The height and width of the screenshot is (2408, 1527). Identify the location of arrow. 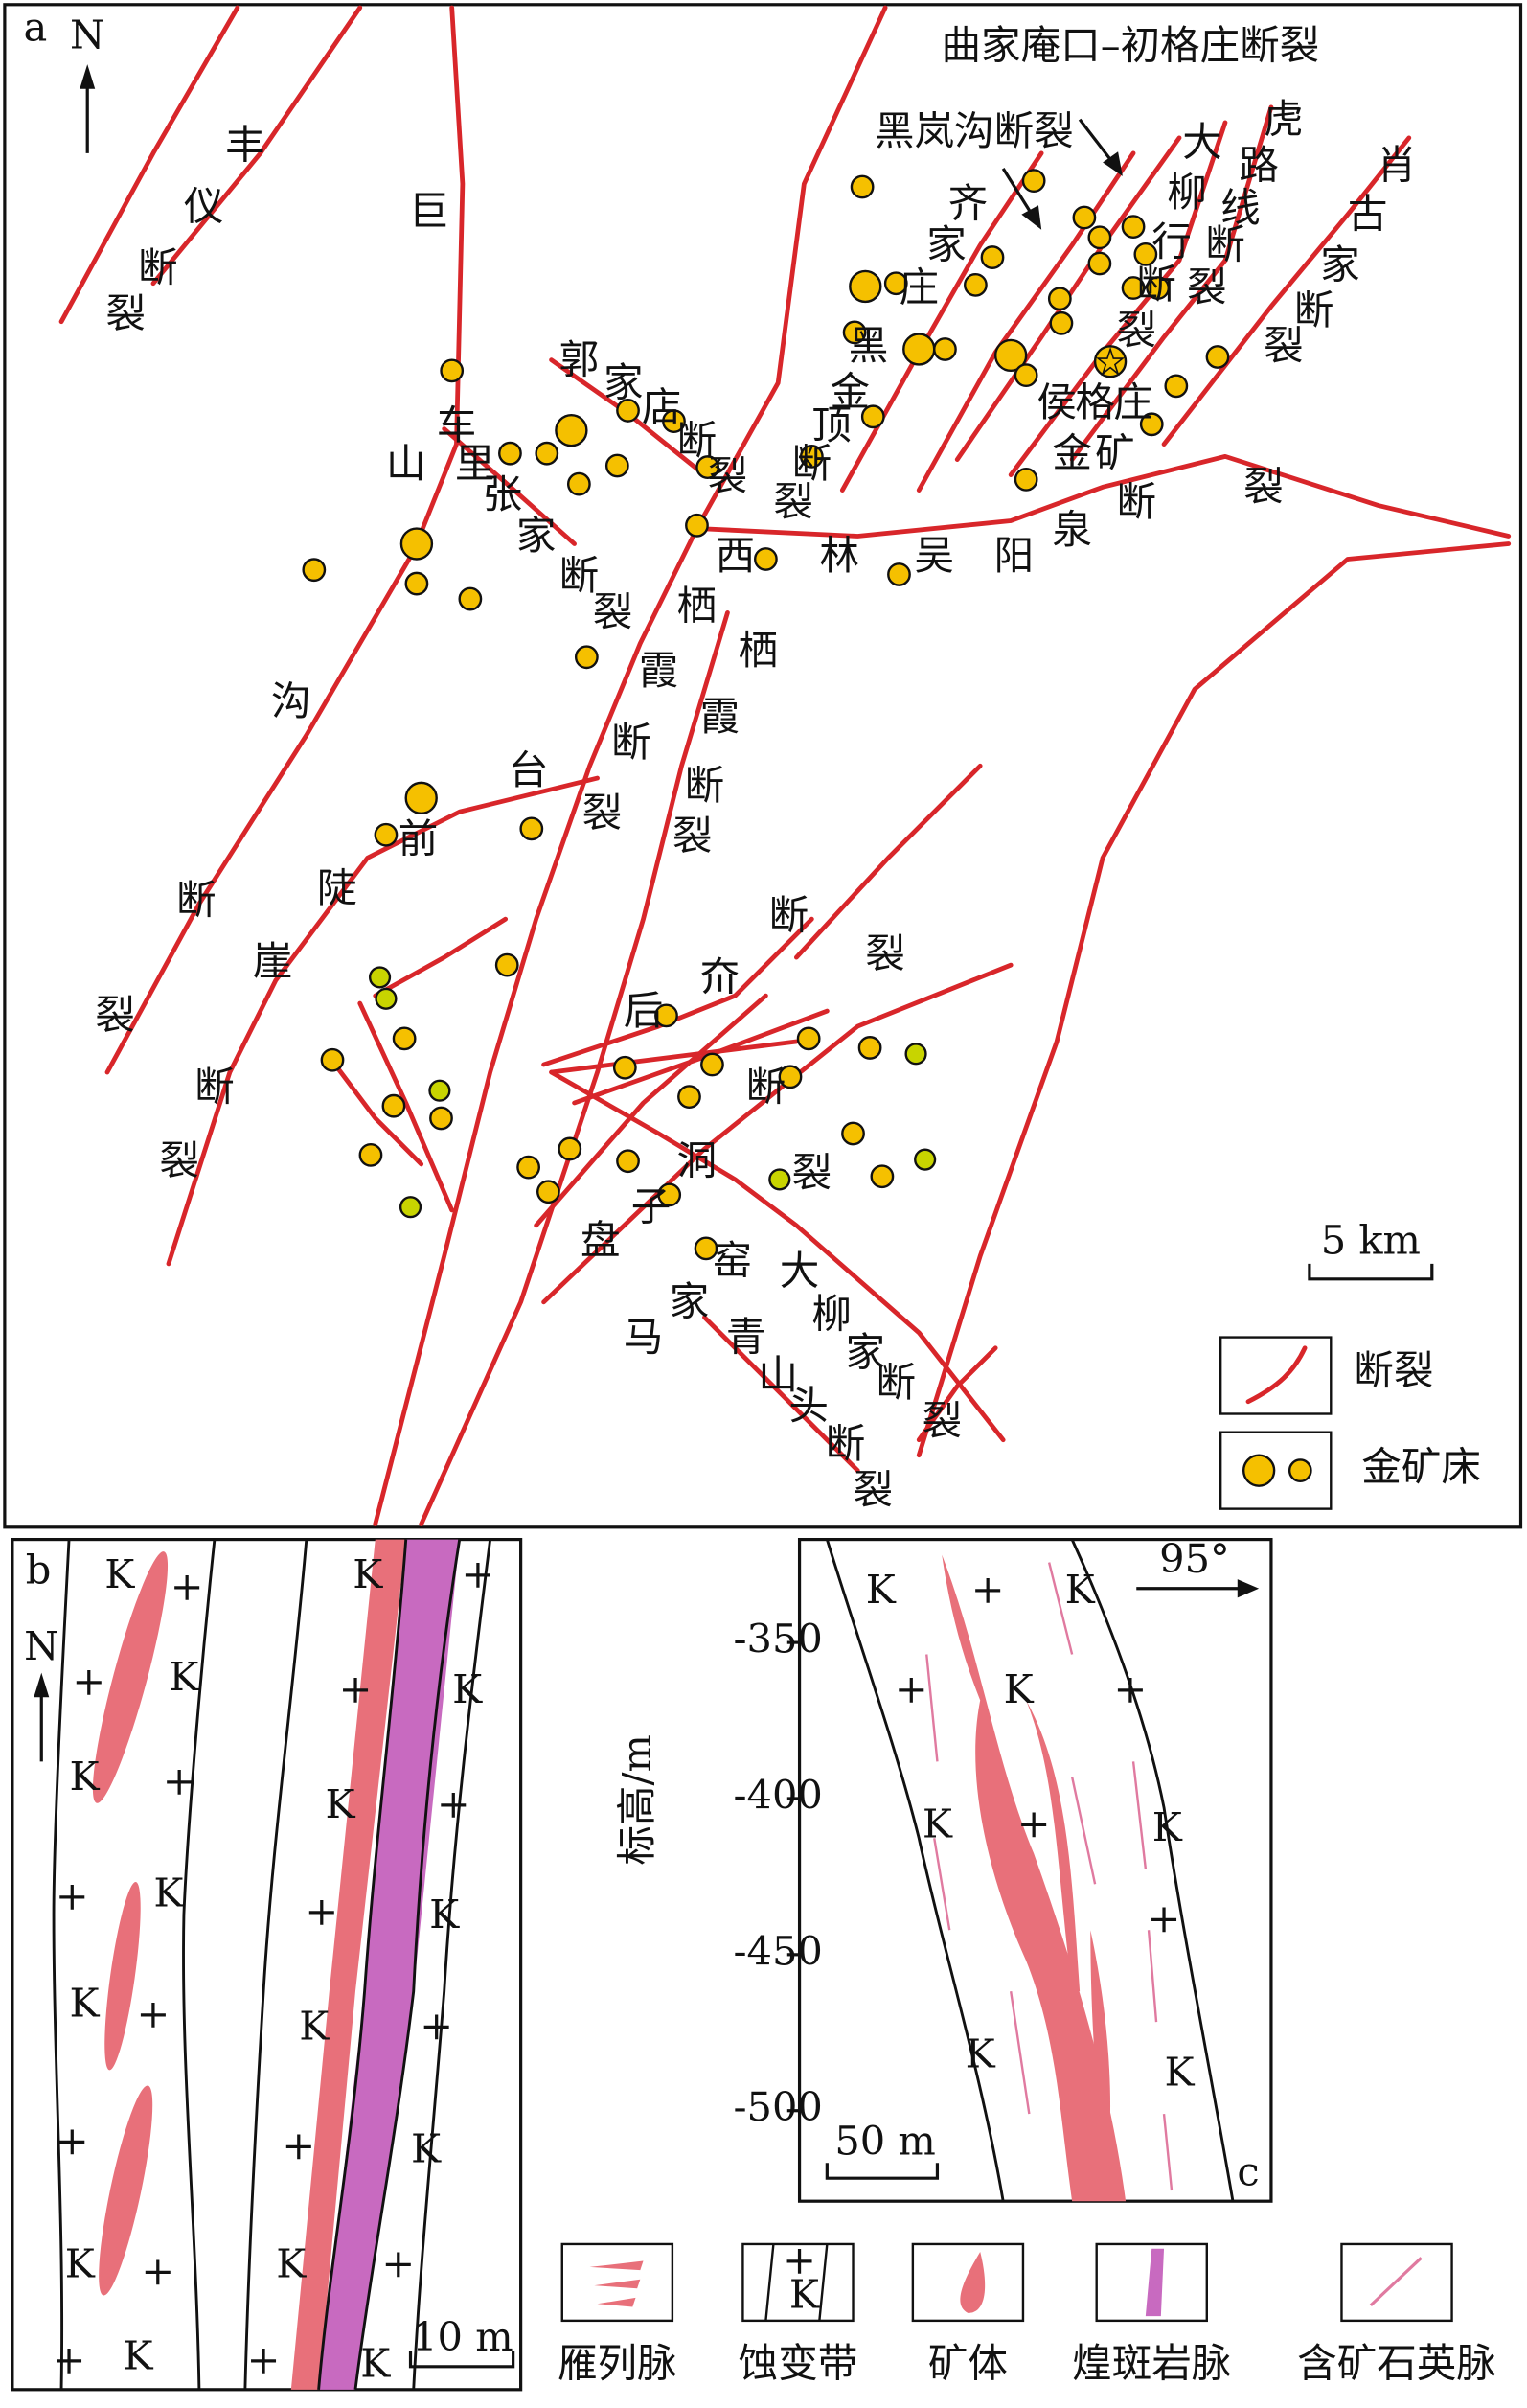
(1097, 143).